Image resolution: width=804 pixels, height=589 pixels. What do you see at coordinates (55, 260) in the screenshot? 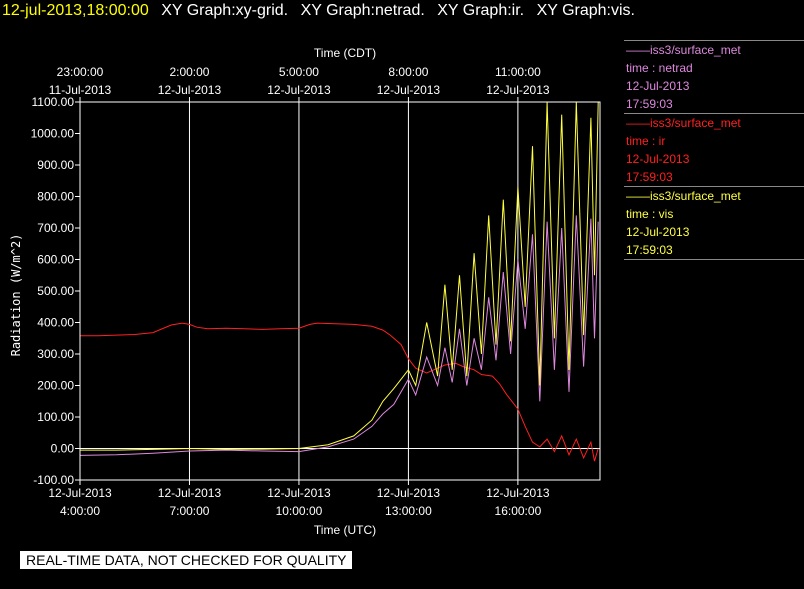
I see `y-tick-label: 600.00` at bounding box center [55, 260].